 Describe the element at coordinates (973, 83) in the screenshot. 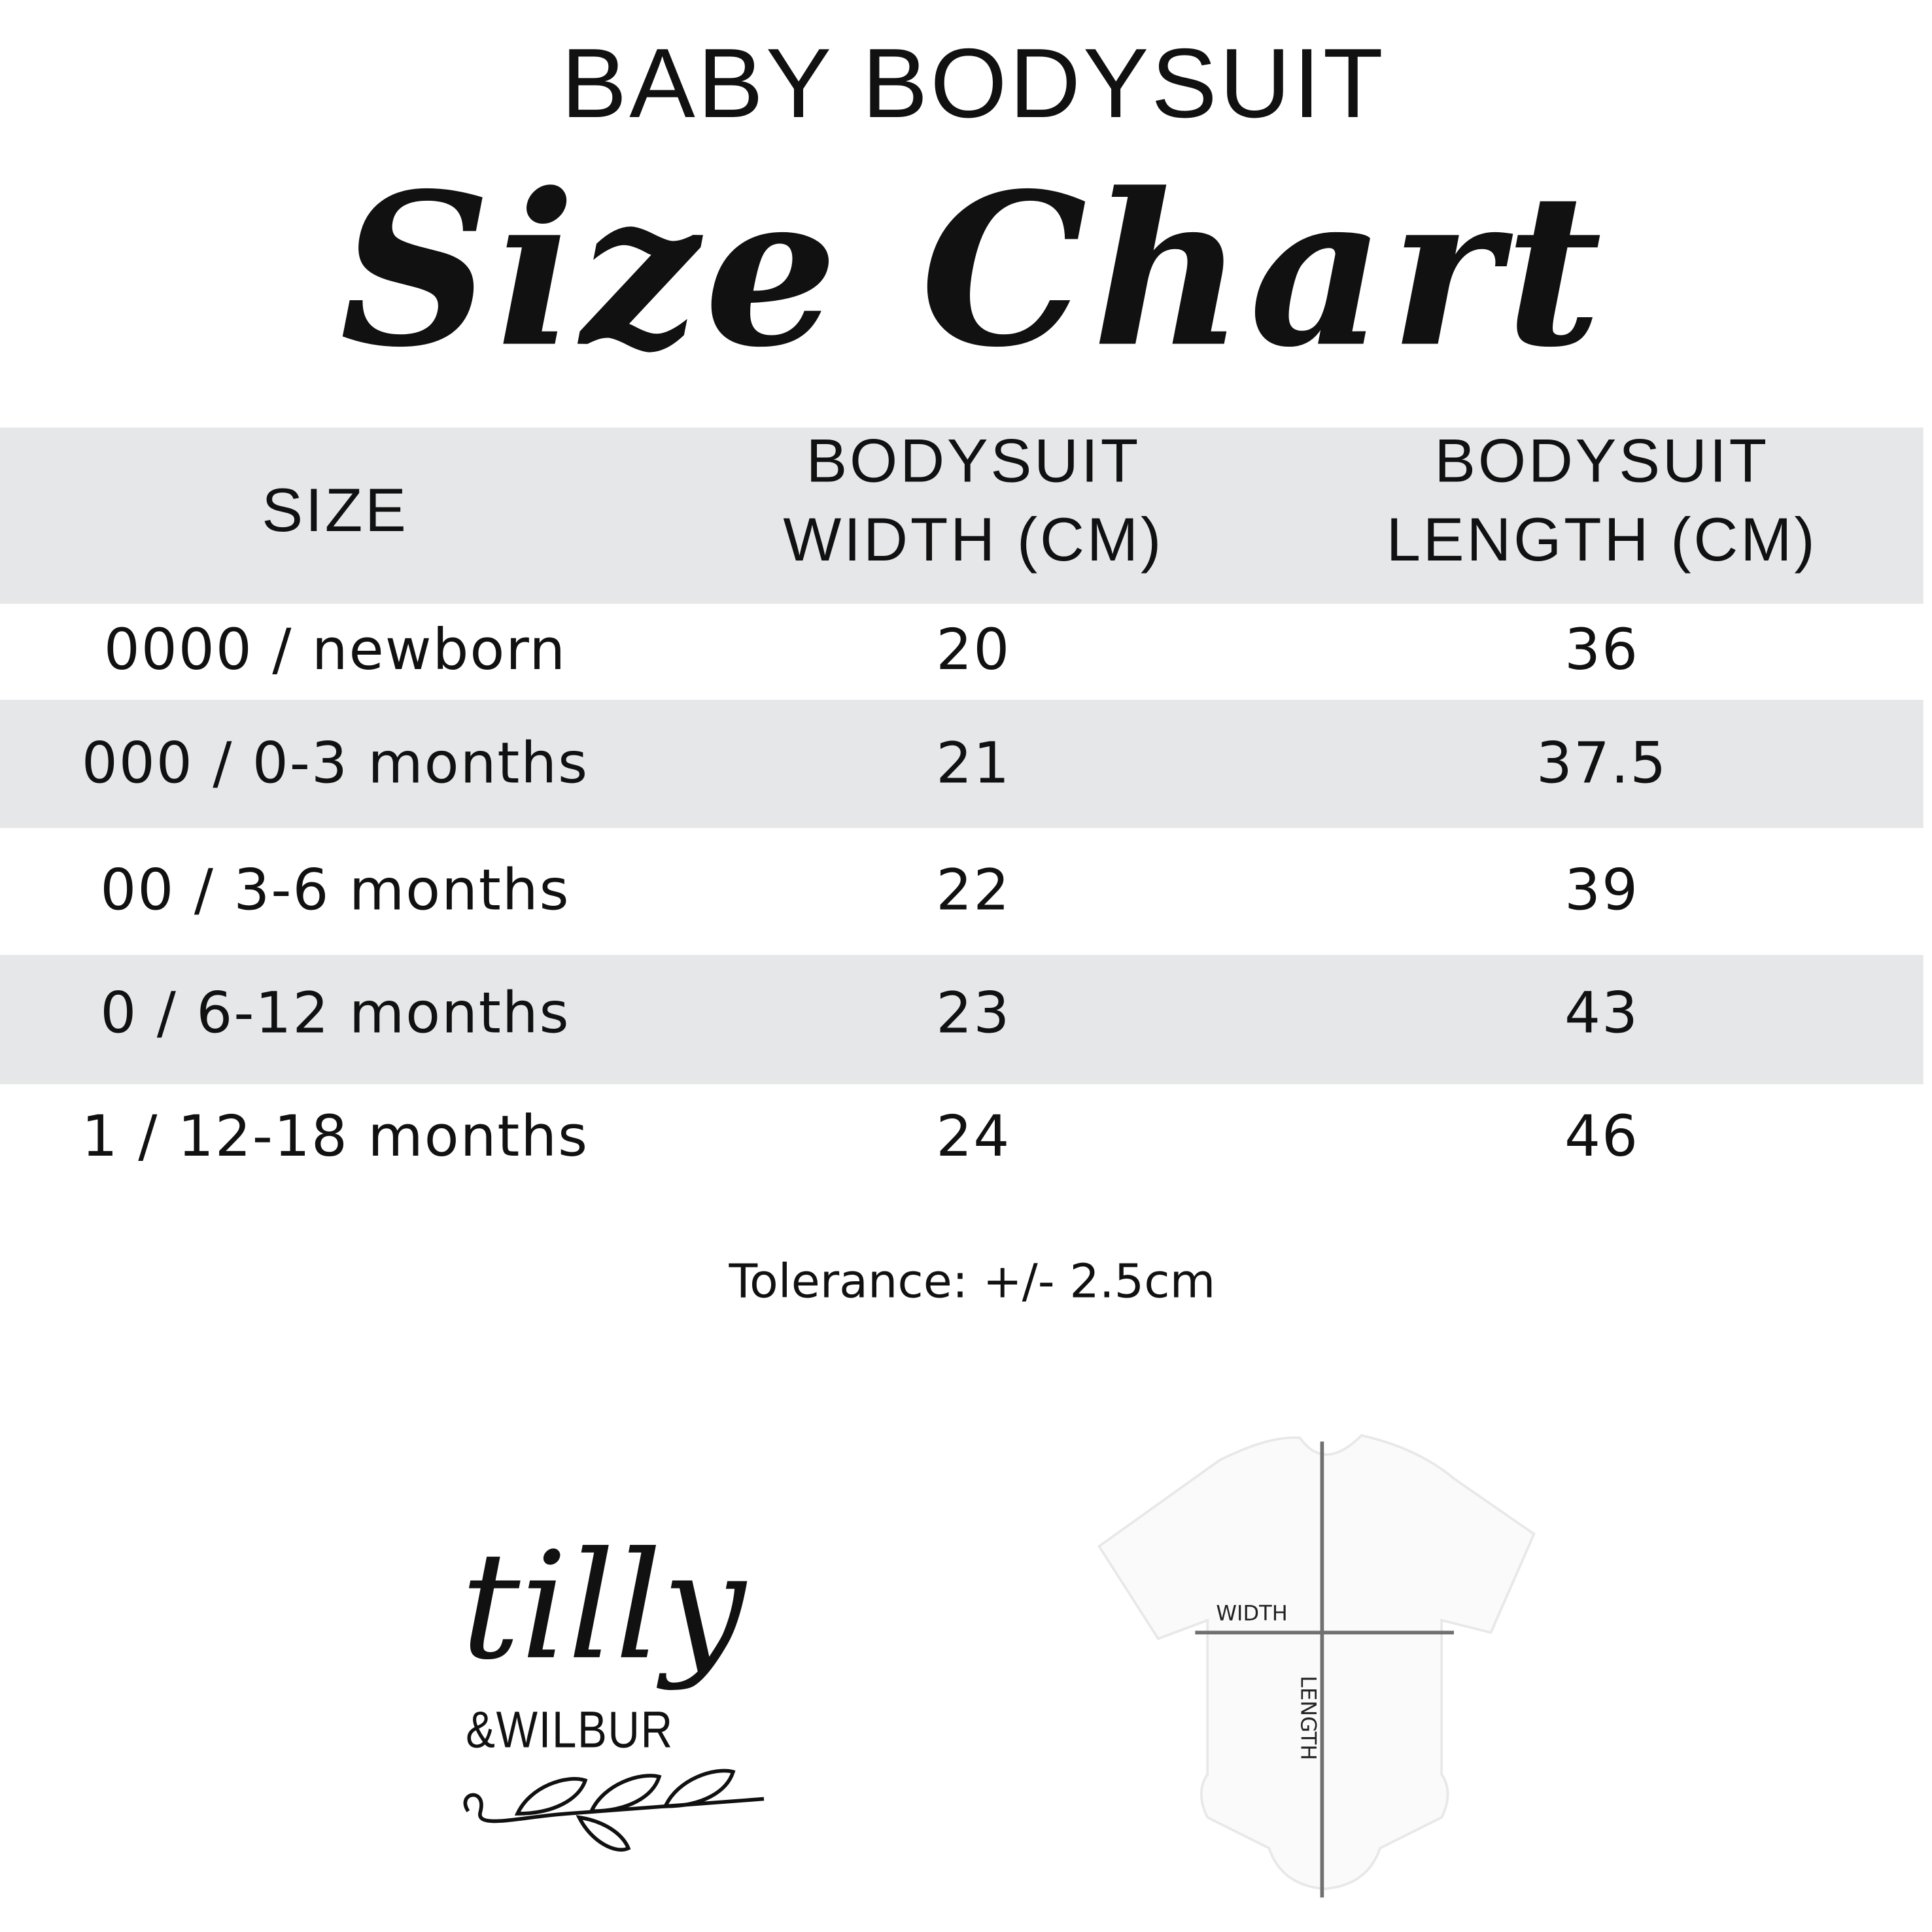

I see `page-title: BABY BODYSUIT` at that location.